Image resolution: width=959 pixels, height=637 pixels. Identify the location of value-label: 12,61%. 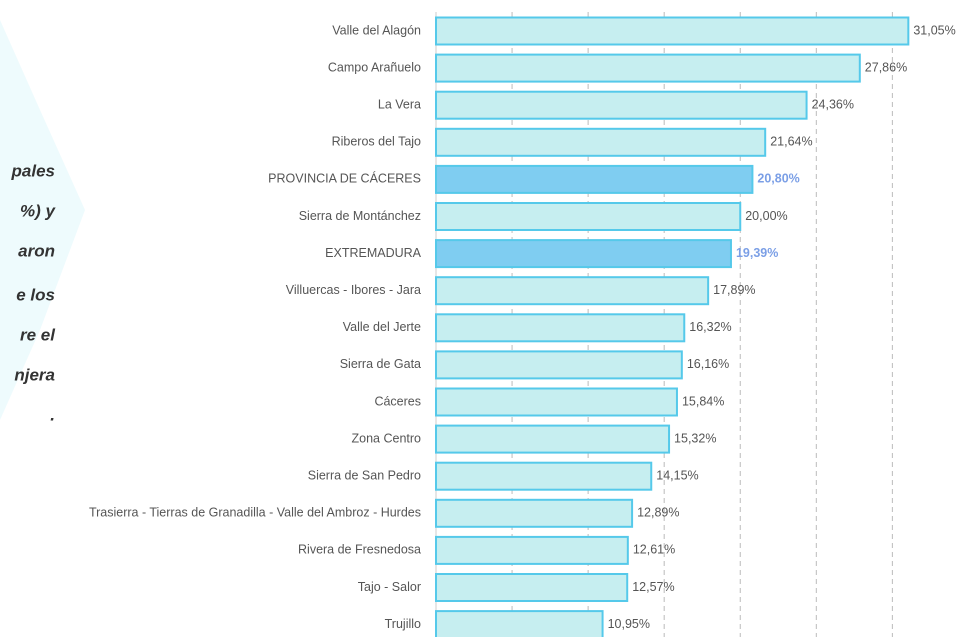
(654, 550).